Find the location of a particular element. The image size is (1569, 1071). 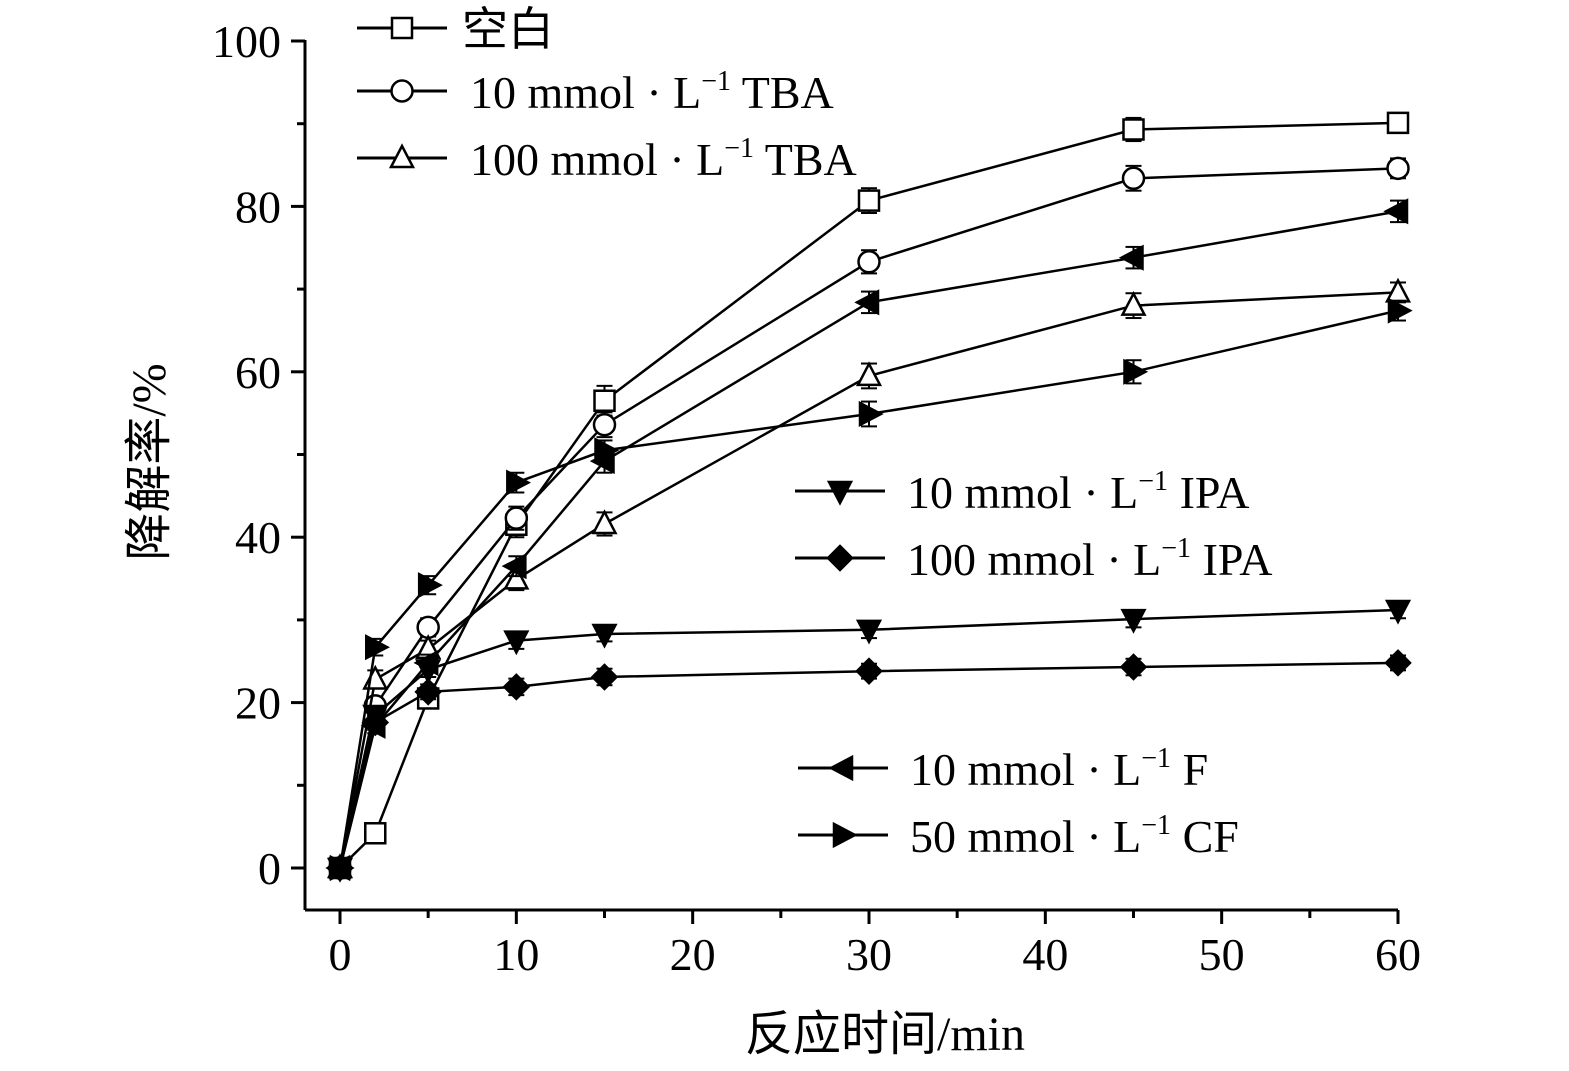

legend-label-ipa100: 100 mmol · L−1 IPA is located at coordinates (1089, 559).